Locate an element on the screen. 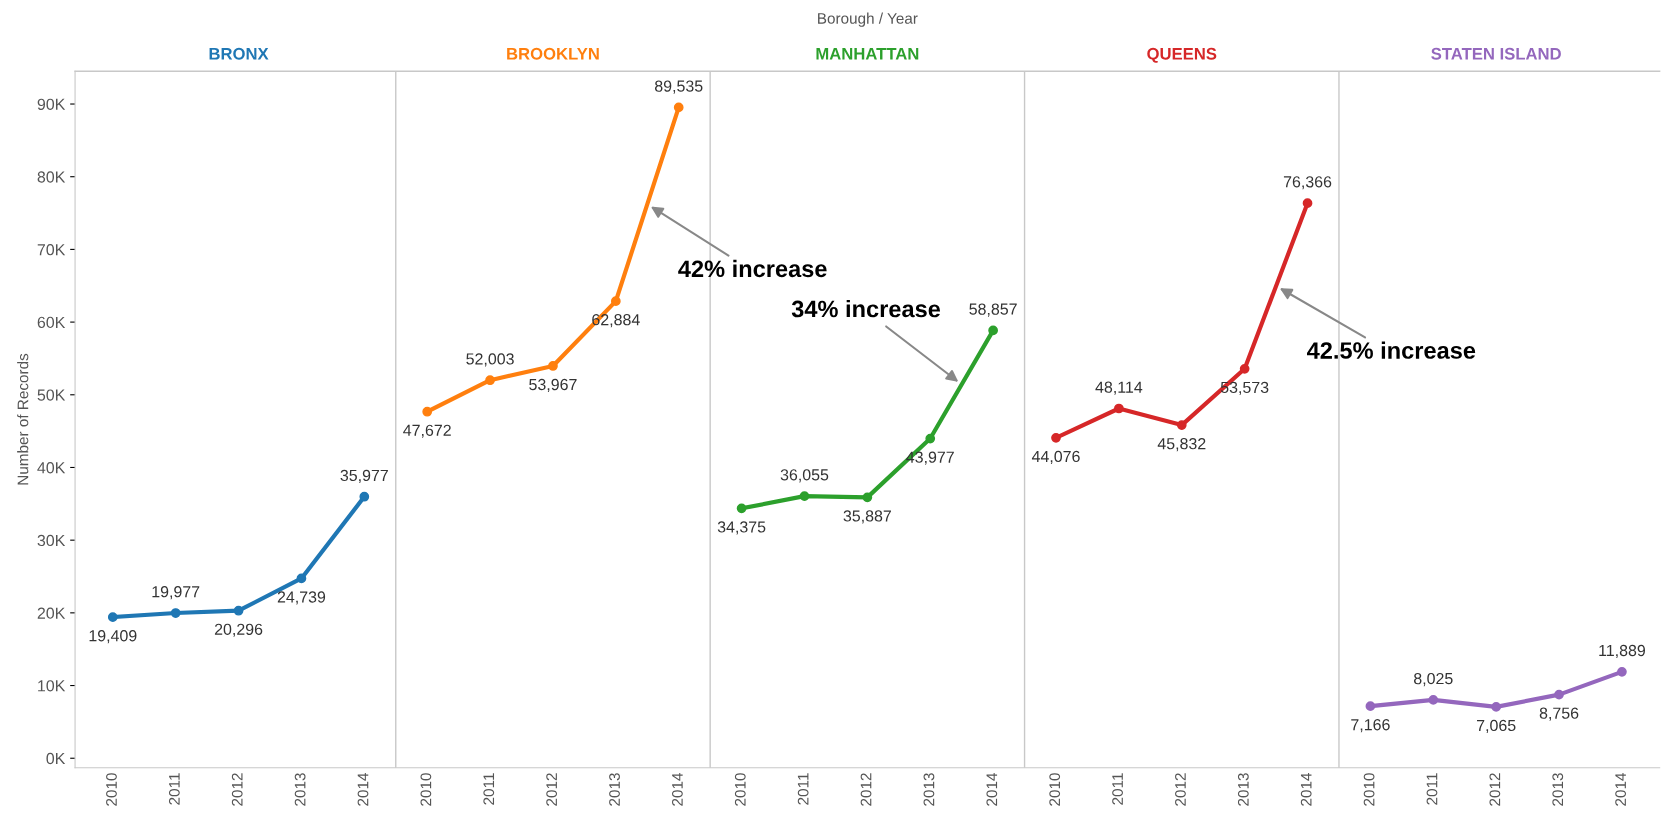  data-label: 53,967 is located at coordinates (553, 385).